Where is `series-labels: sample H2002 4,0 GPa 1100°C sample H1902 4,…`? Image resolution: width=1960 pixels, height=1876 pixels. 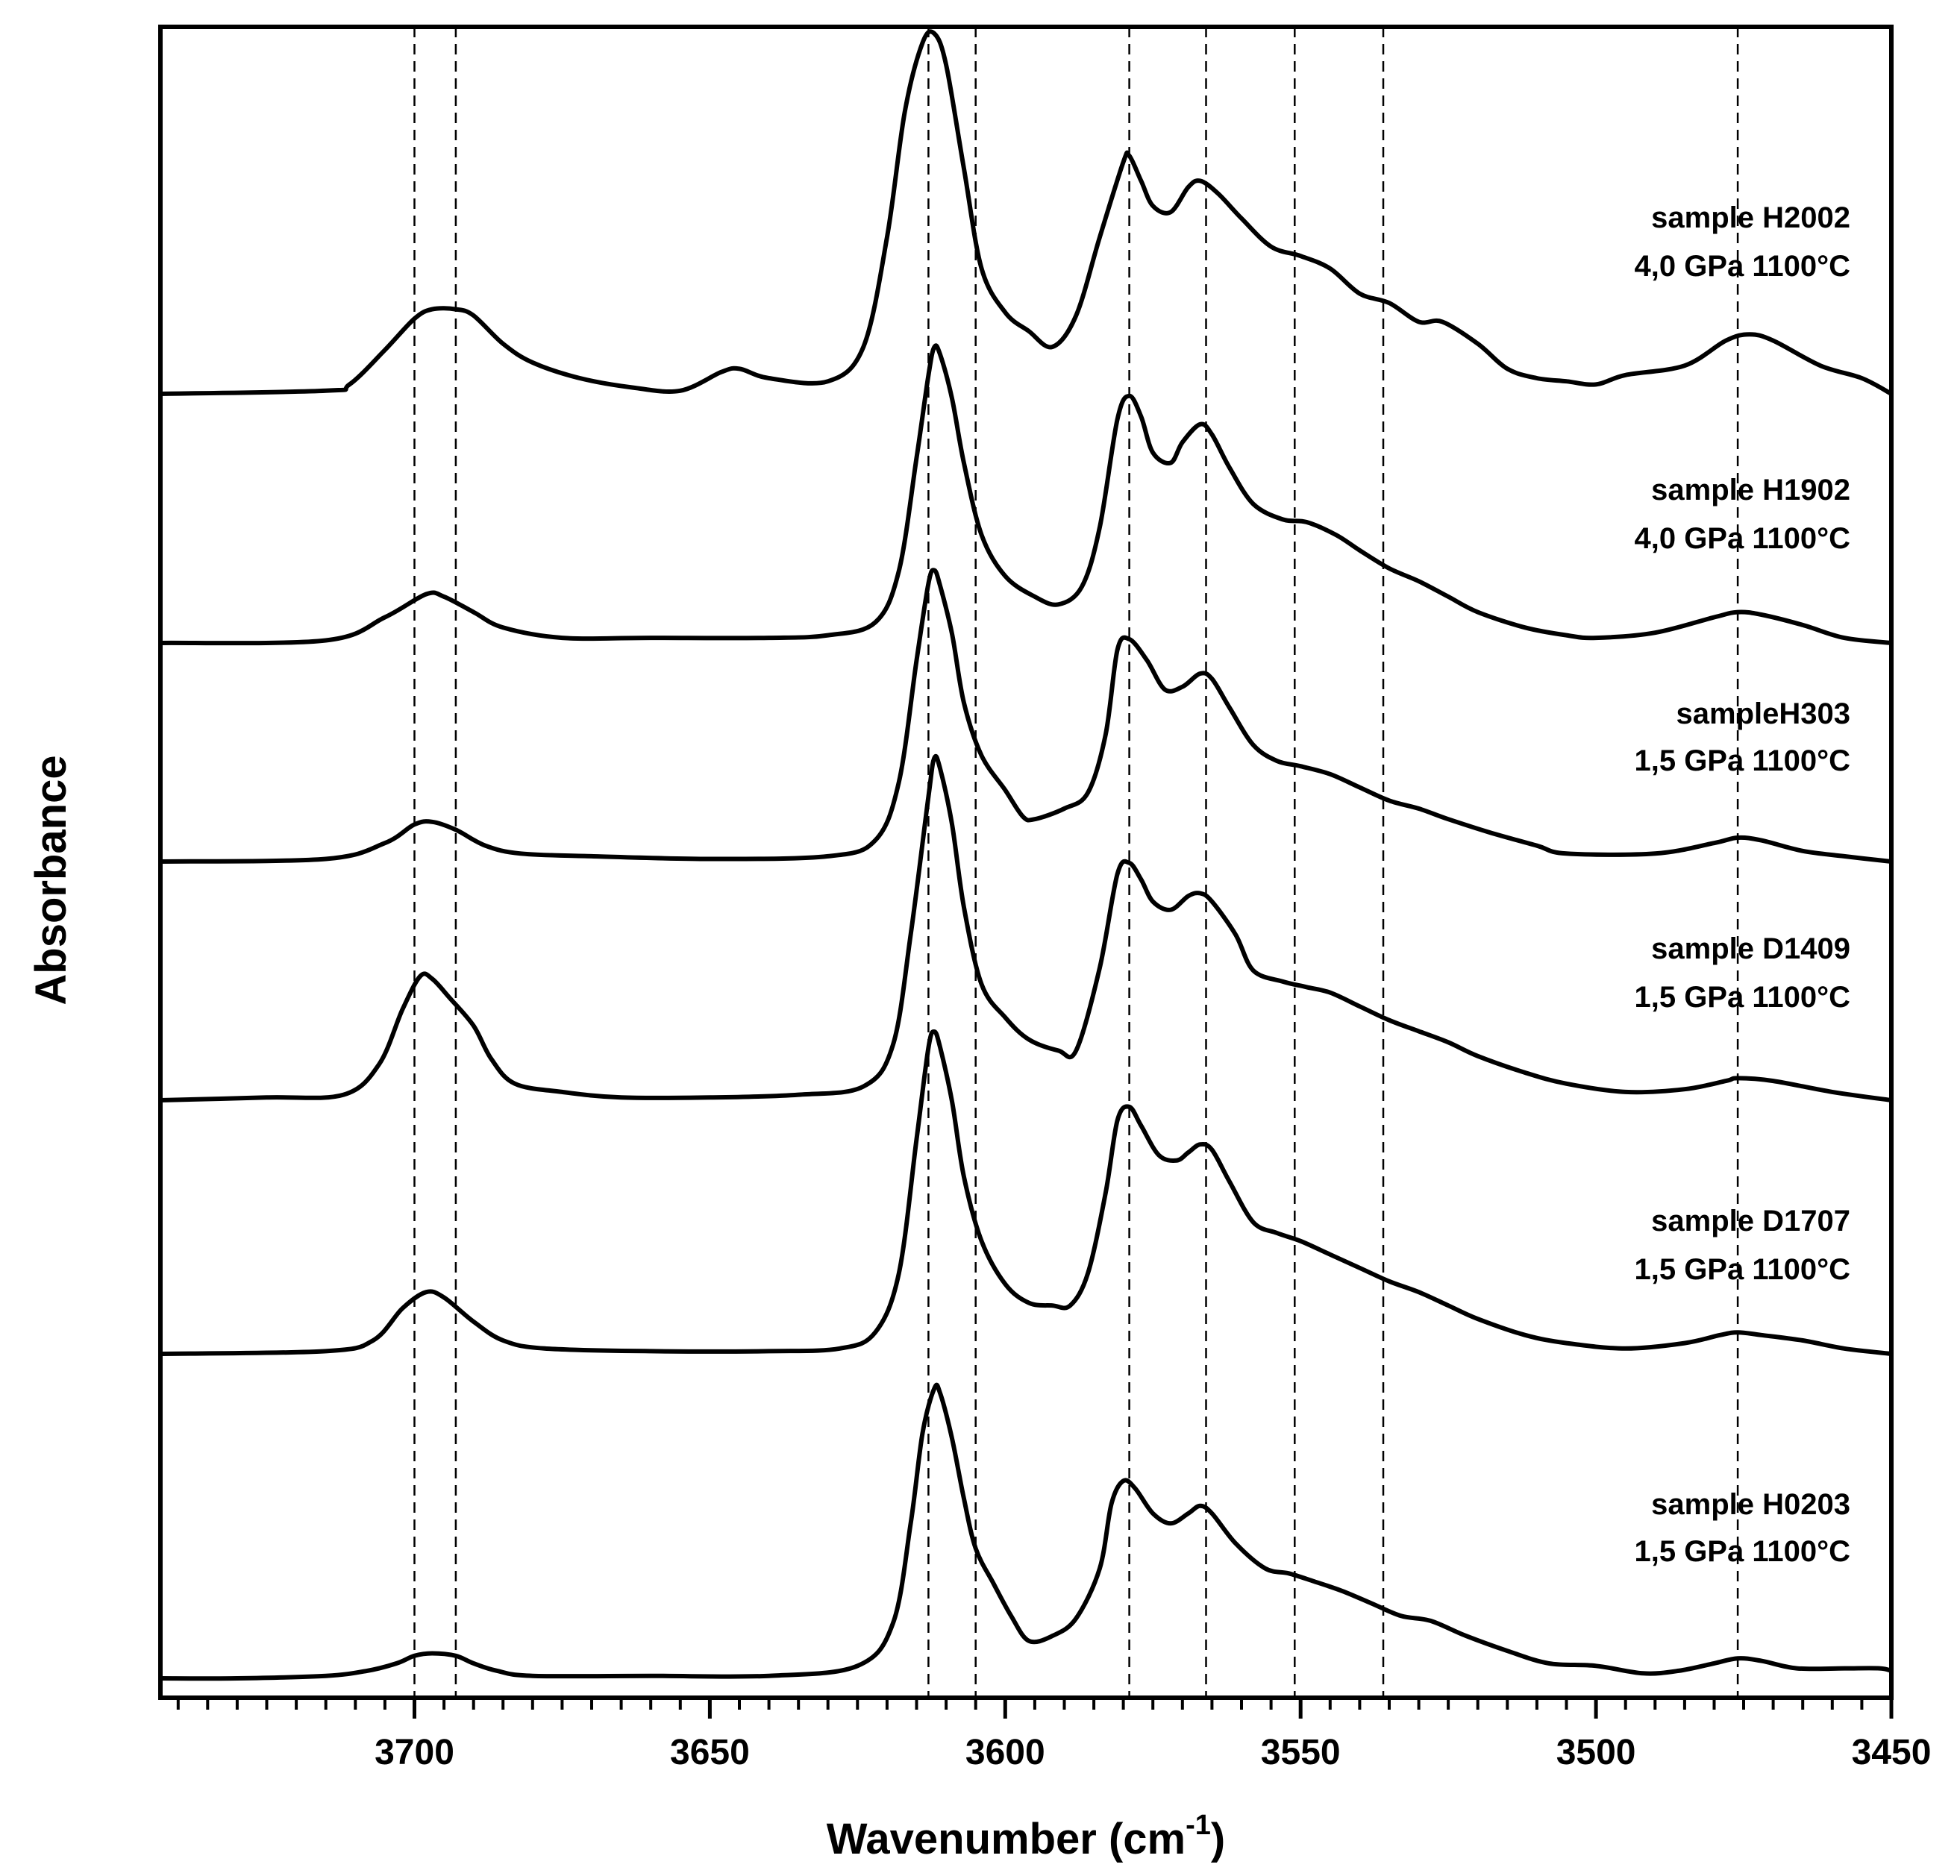 series-labels: sample H2002 4,0 GPa 1100°C sample H1902 4,… is located at coordinates (1742, 884).